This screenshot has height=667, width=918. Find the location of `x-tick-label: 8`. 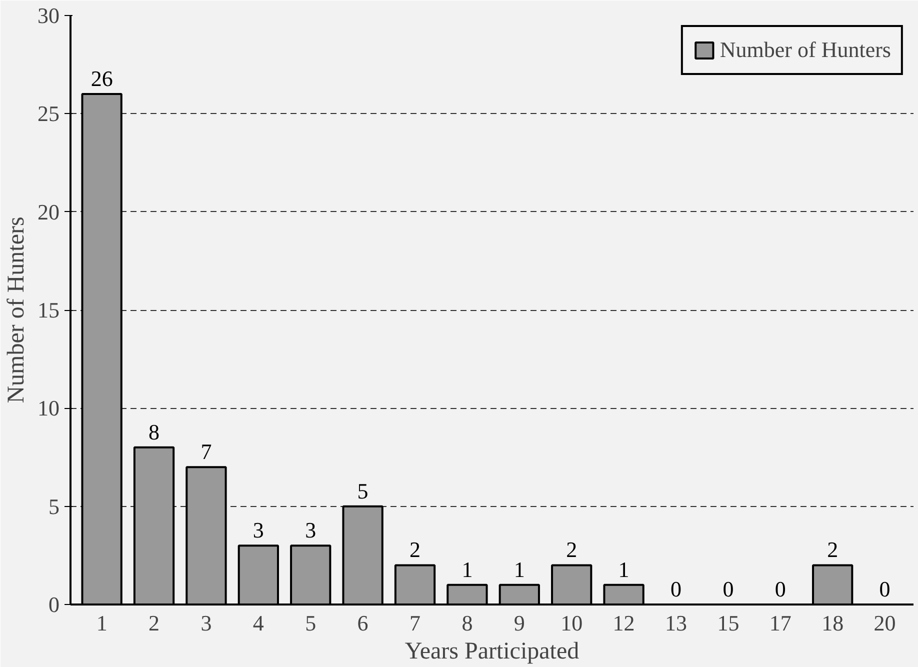

x-tick-label: 8 is located at coordinates (467, 623).